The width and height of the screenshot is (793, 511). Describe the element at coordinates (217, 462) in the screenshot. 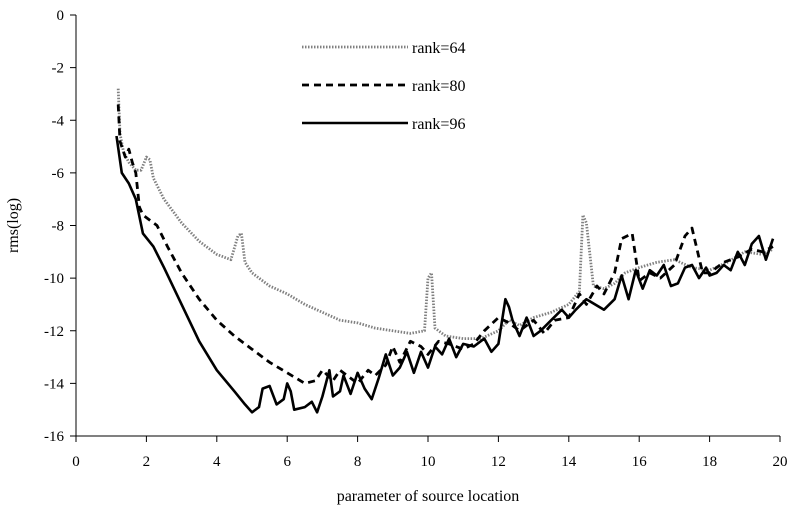

I see `x-tick-label: 4` at that location.